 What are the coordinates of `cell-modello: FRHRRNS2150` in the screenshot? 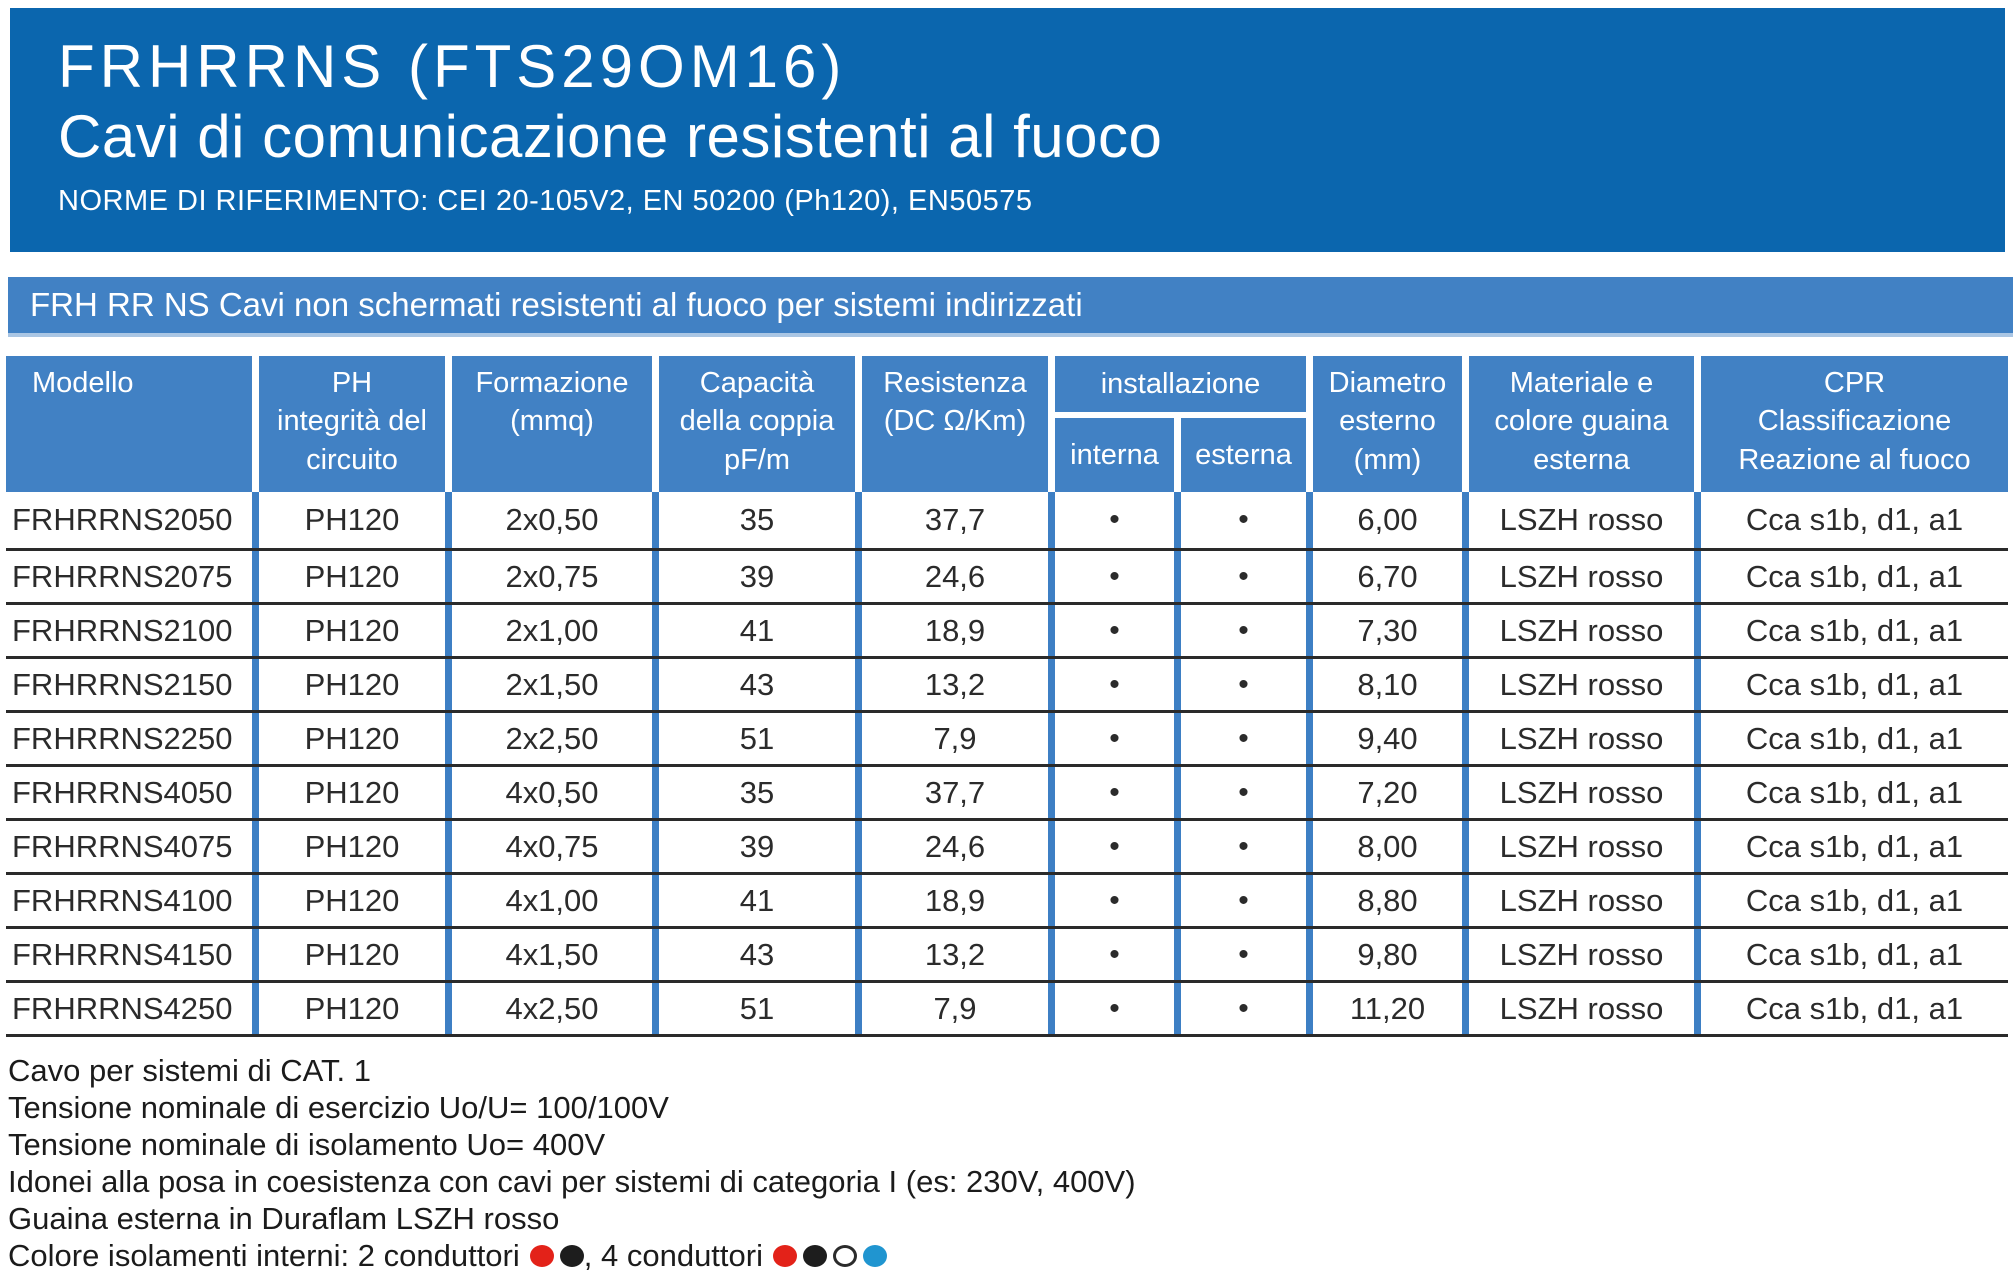 It's located at (129, 684).